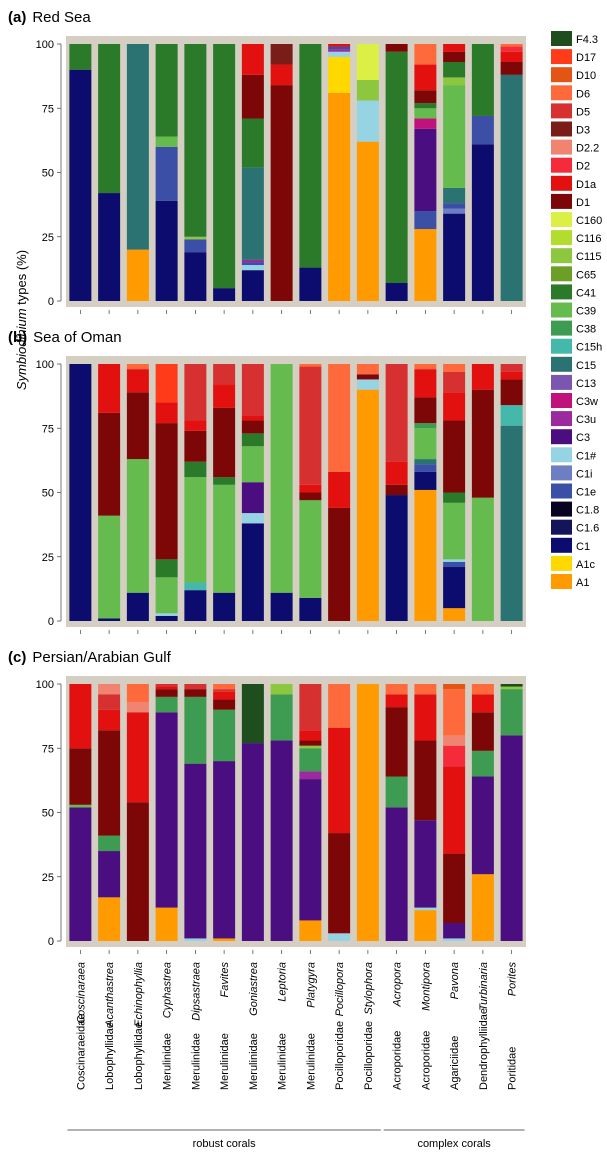 The height and width of the screenshot is (1162, 607). What do you see at coordinates (282, 172) in the screenshot?
I see `bar-Leptoria` at bounding box center [282, 172].